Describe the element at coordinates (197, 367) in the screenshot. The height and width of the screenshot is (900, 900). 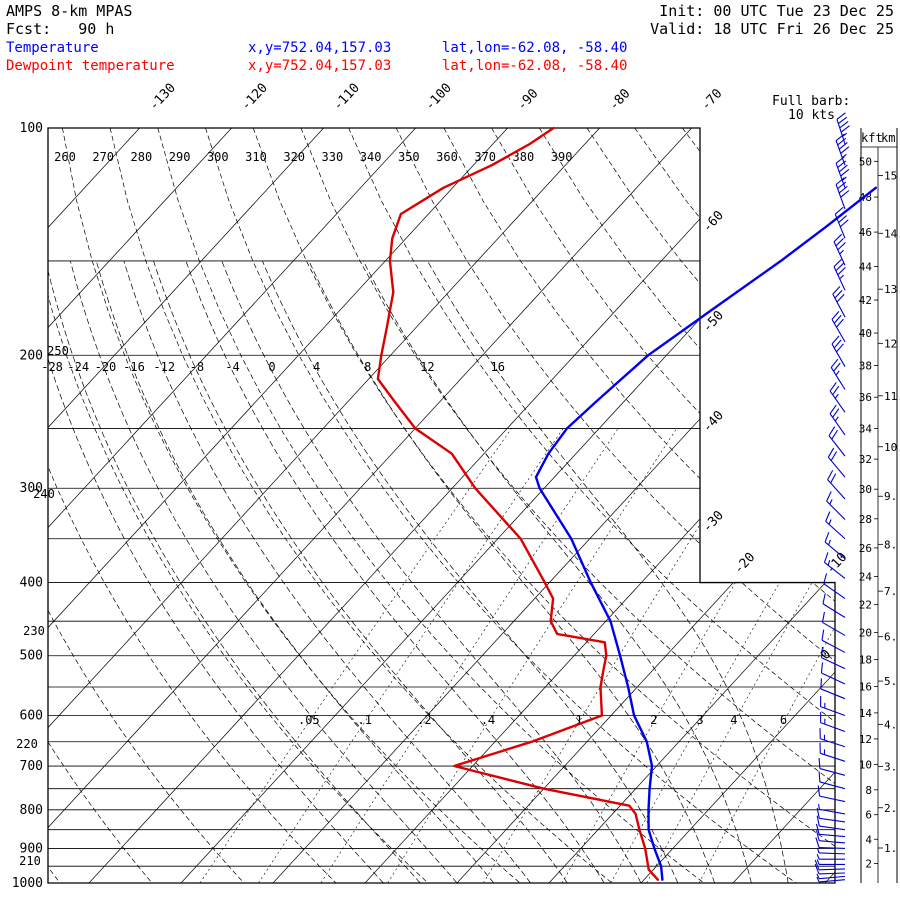
I see `moist-adiabat-label: -8` at that location.